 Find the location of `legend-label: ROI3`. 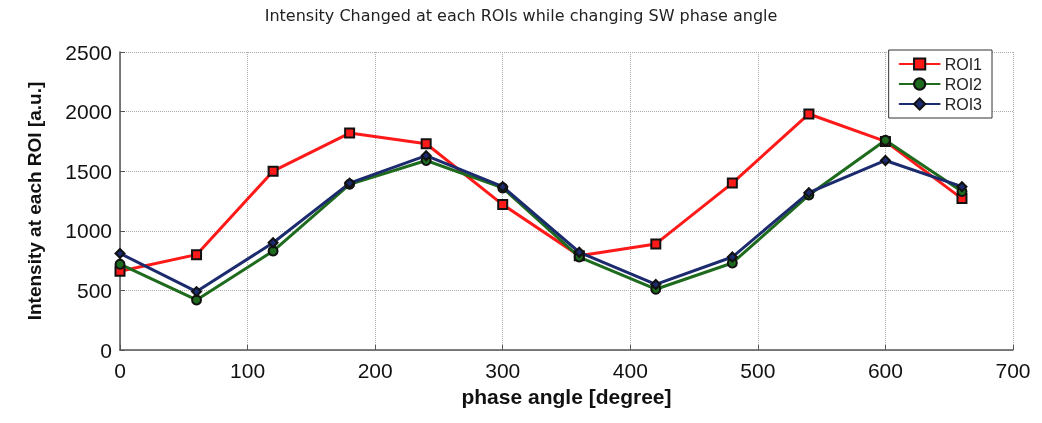

legend-label: ROI3 is located at coordinates (963, 104).